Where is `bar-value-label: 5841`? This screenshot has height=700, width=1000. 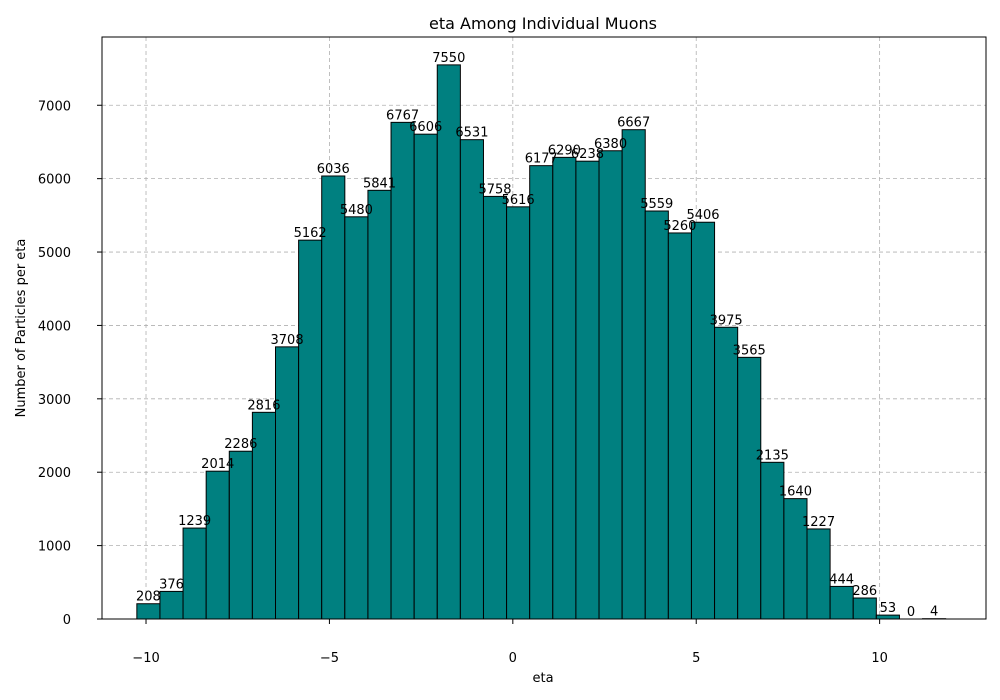 bar-value-label: 5841 is located at coordinates (379, 183).